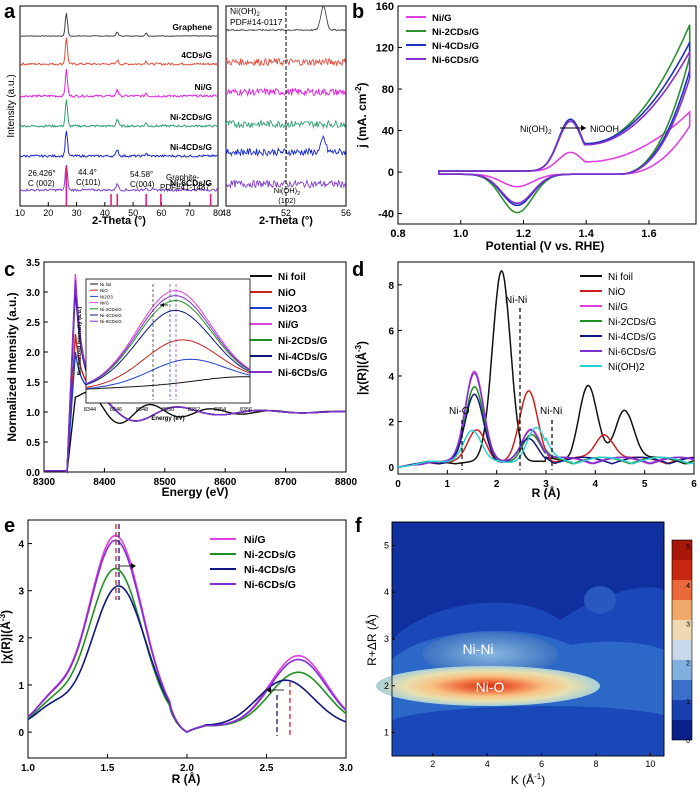 The image size is (700, 789). What do you see at coordinates (33, 353) in the screenshot?
I see `c-ytick-label: 2.0` at bounding box center [33, 353].